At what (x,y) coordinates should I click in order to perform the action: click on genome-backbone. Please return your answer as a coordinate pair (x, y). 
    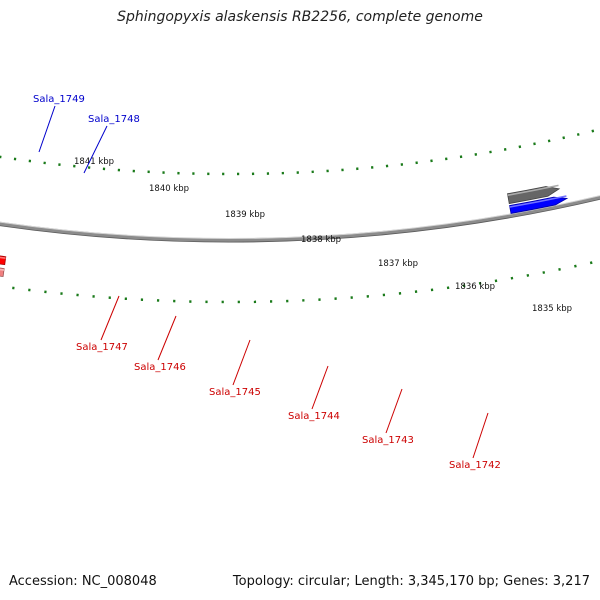
    Looking at the image, I should click on (300, 219).